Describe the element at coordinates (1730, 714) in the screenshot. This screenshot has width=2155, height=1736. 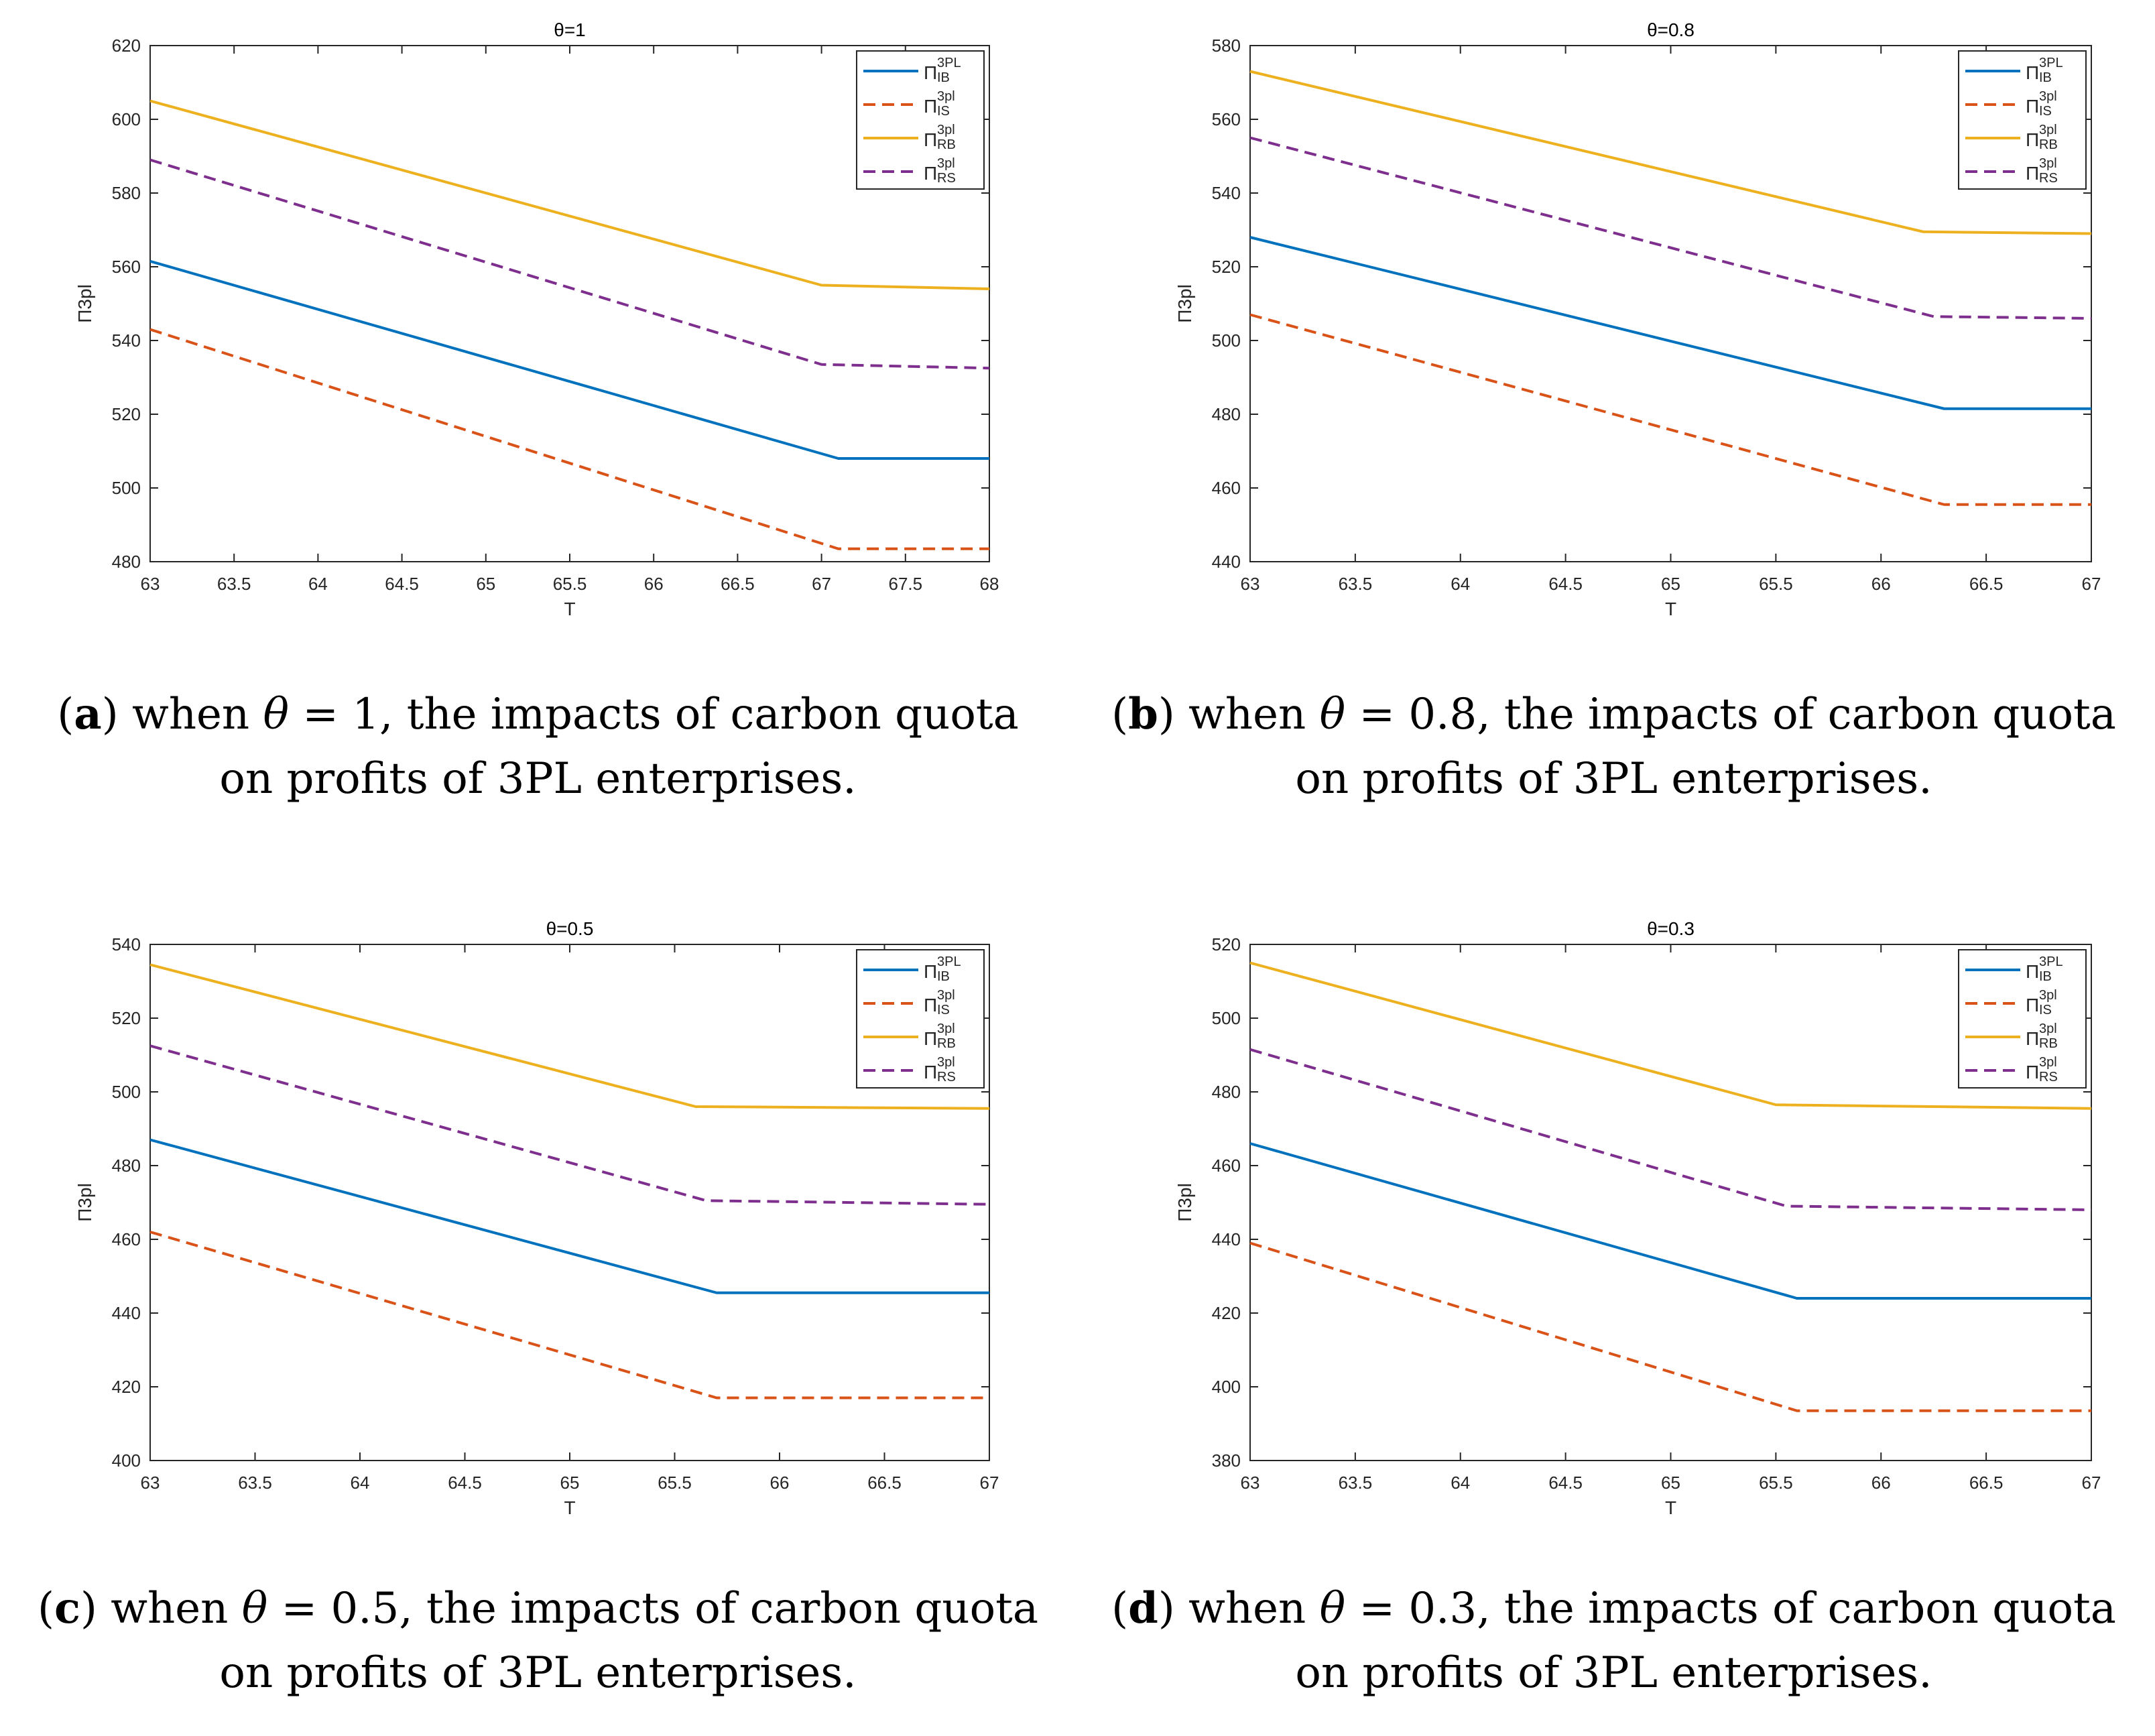
I see `caption-text: = 0.8, the impacts of carbon quota` at that location.